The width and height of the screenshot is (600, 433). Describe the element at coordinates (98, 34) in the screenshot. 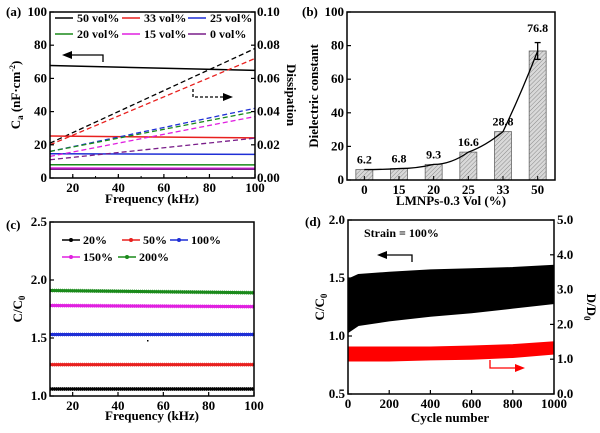

I see `legend-label: 20 vol%` at that location.